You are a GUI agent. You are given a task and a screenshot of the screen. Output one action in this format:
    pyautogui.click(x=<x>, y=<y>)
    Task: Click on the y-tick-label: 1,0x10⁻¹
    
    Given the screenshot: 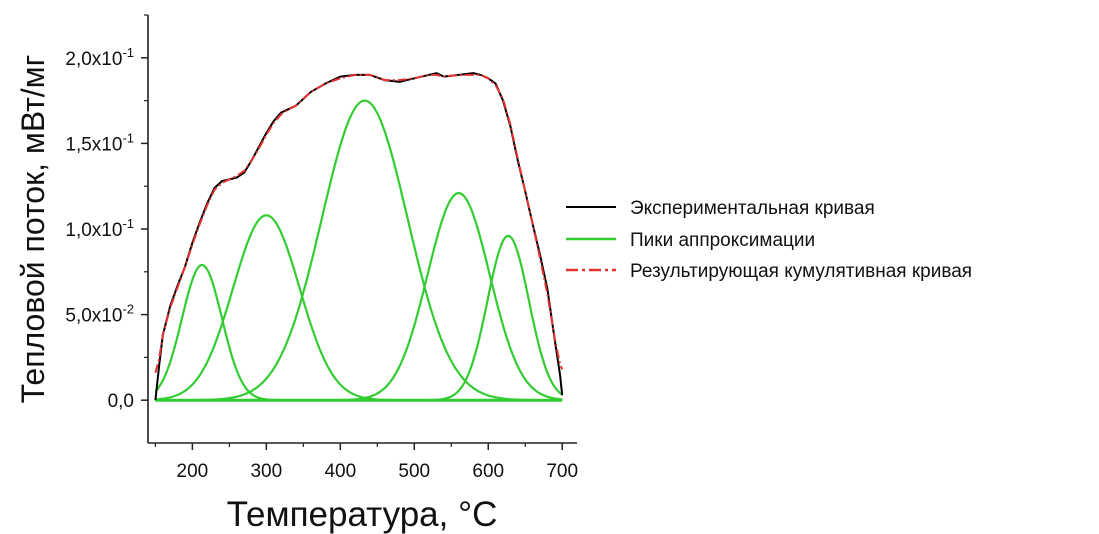 What is the action you would take?
    pyautogui.click(x=99, y=228)
    